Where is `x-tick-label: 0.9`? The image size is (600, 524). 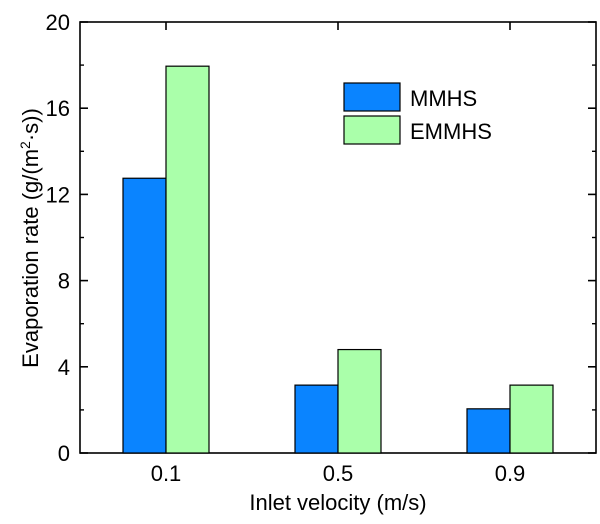 x-tick-label: 0.9 is located at coordinates (510, 473).